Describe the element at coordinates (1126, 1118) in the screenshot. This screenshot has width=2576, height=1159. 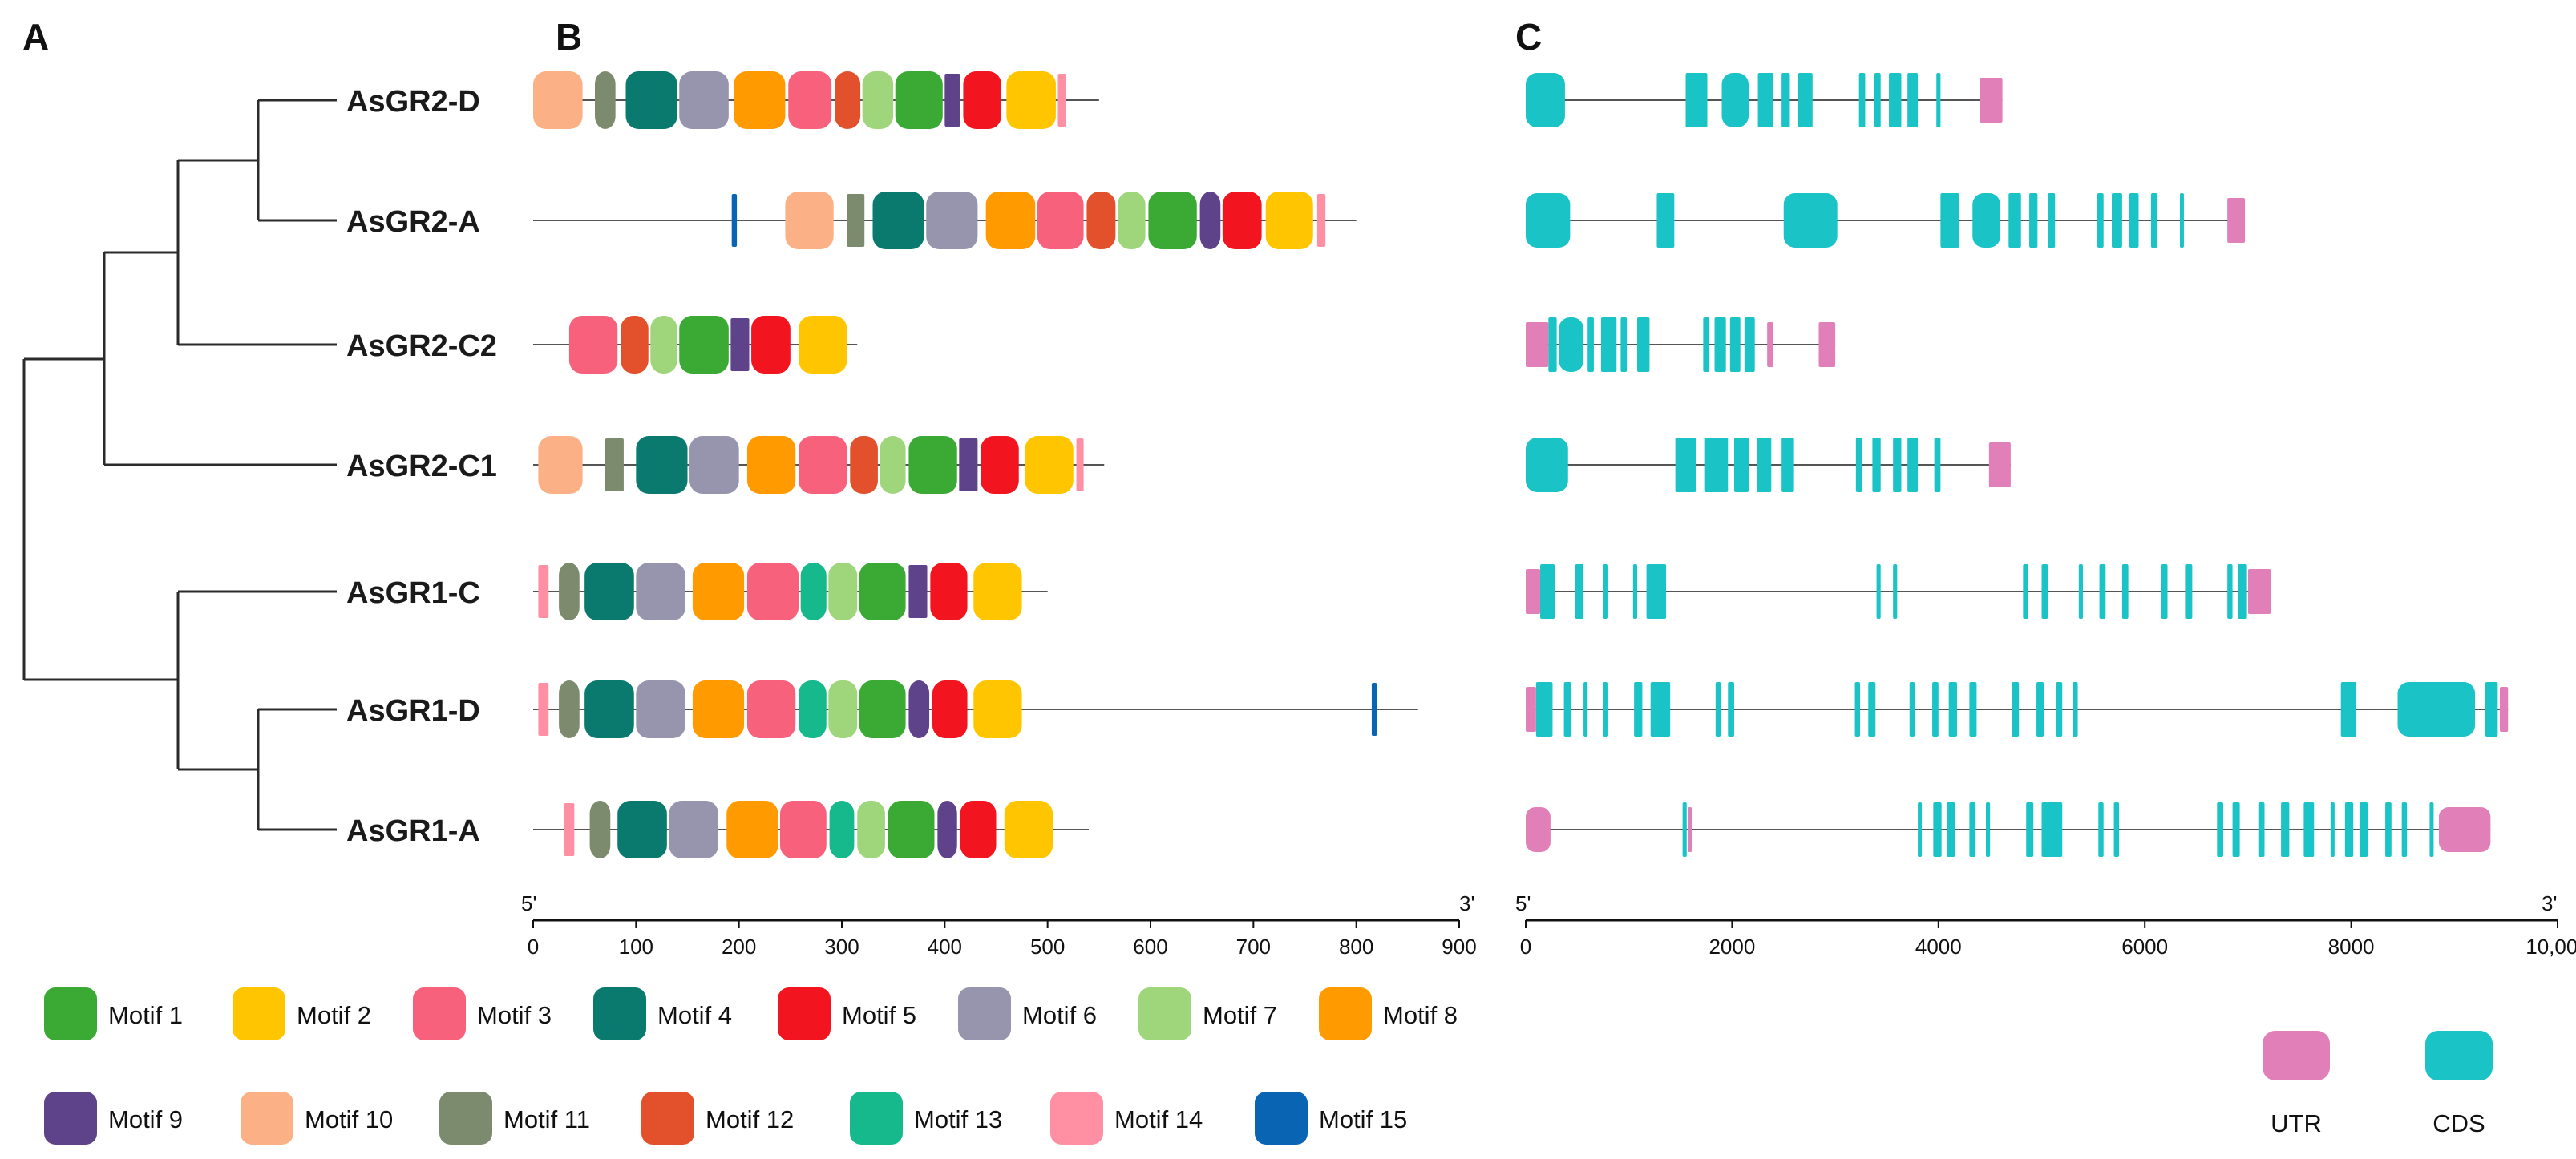
I see `legend-item-motif-14: Motif 14` at that location.